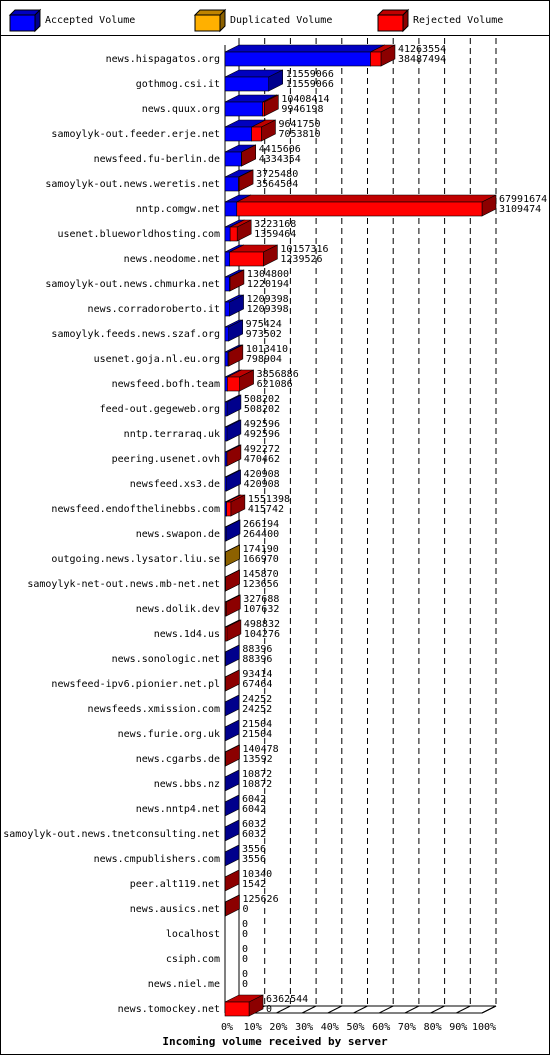  I want to click on category-label: gothmog.csi.it, so click(178, 84).